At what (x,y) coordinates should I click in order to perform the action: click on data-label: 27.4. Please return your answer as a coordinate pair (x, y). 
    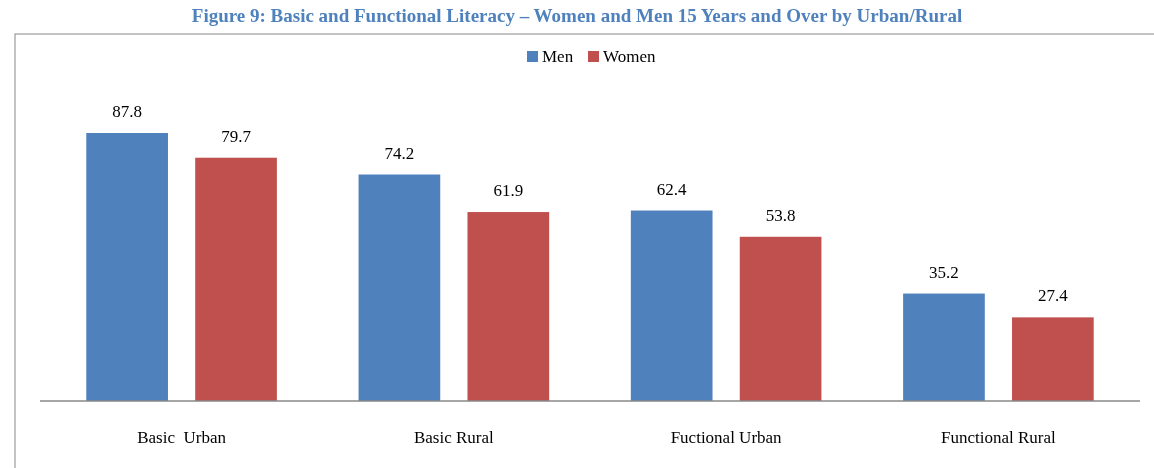
    Looking at the image, I should click on (1053, 296).